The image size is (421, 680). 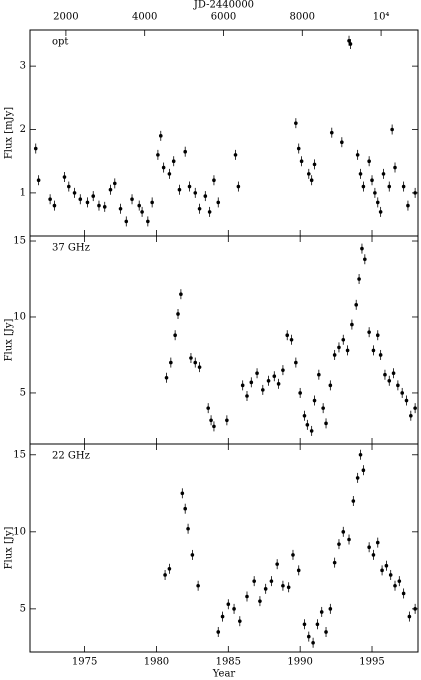 I want to click on y-tick-label: 5, so click(x=23, y=392).